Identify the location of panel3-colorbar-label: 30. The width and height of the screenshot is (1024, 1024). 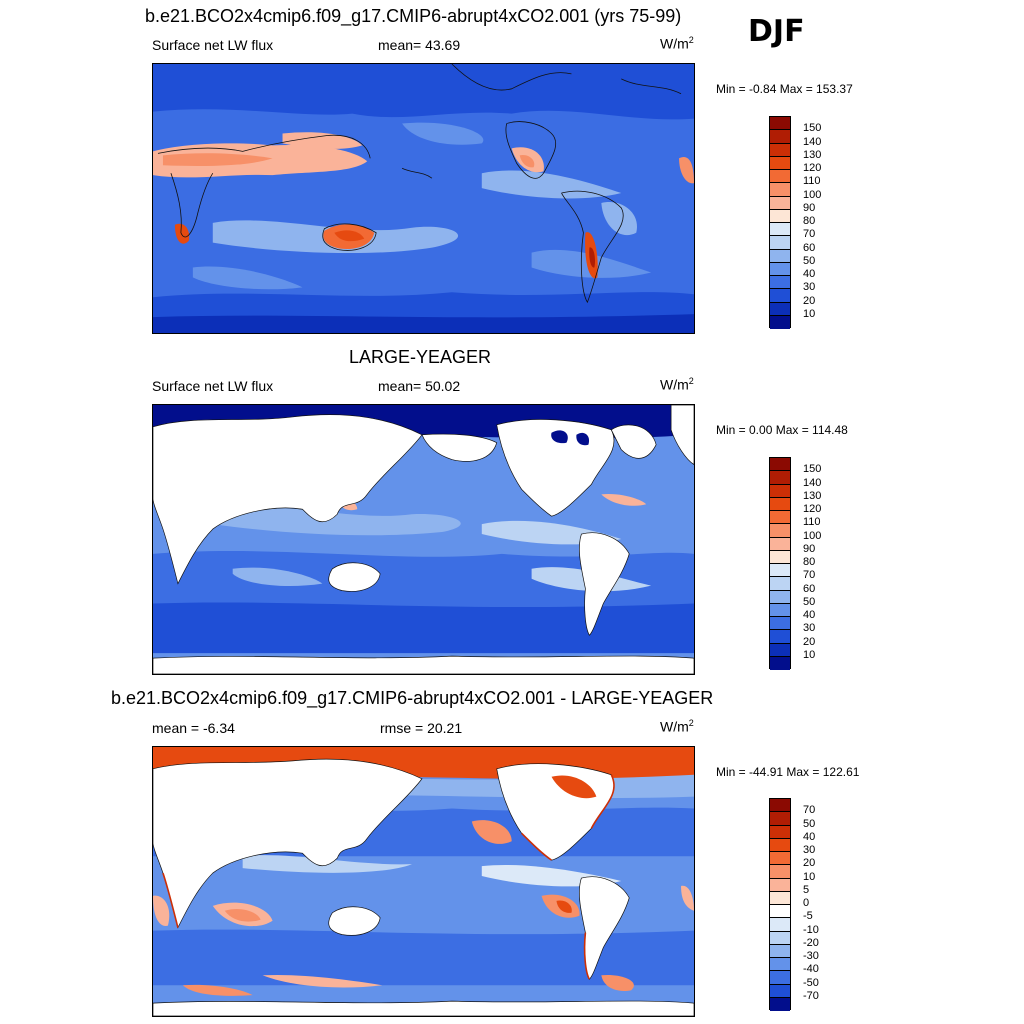
(809, 850).